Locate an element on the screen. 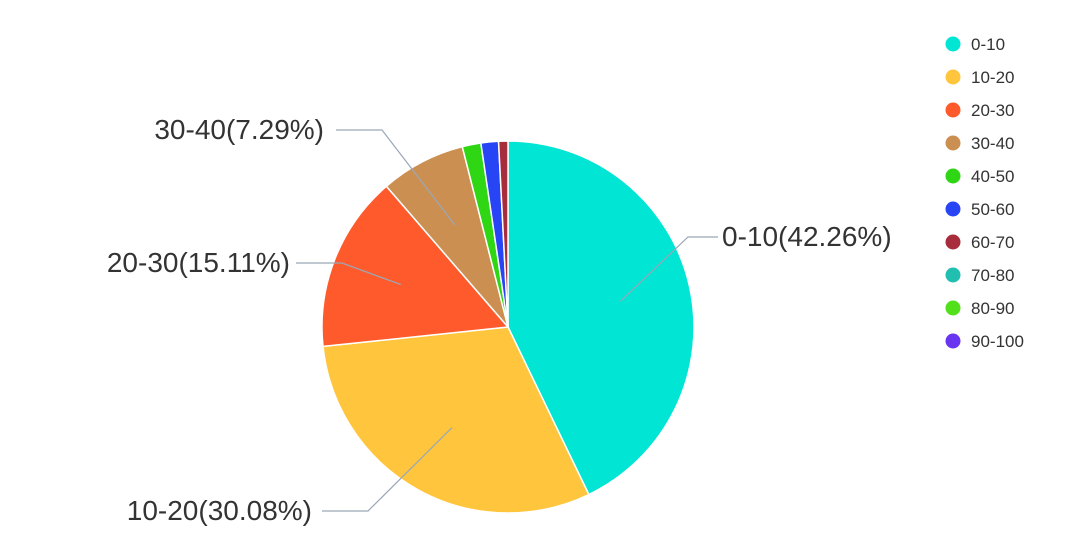 The image size is (1080, 556). legend-item-80-90: 80-90 is located at coordinates (980, 308).